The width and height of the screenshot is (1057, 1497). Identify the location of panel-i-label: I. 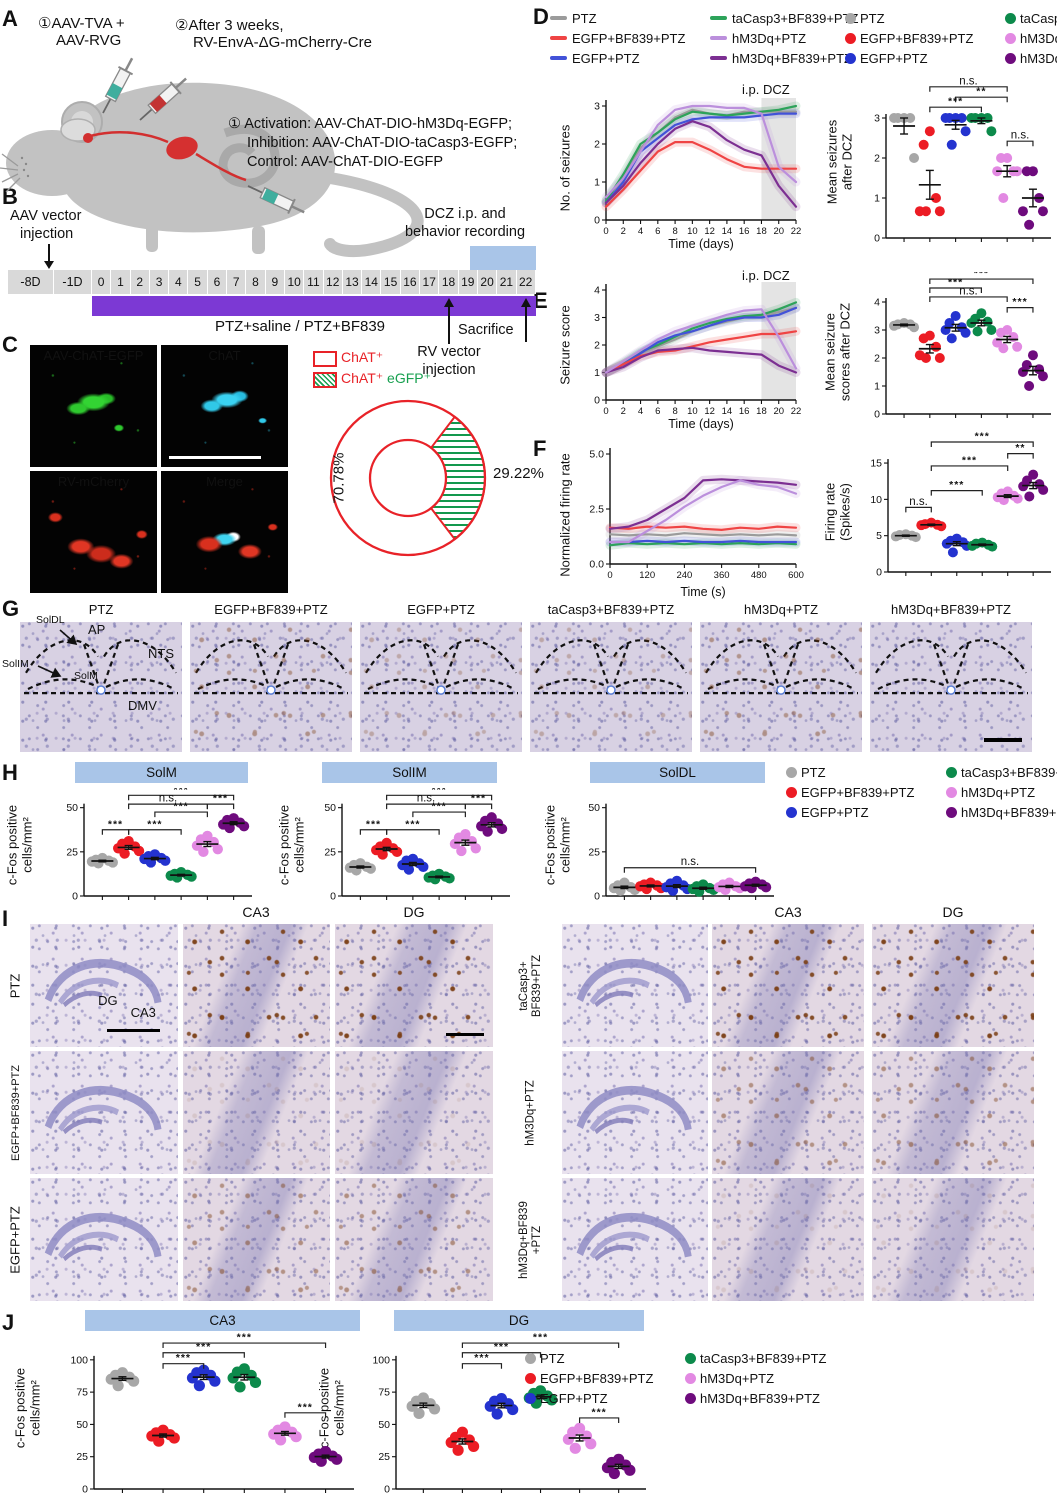
(5, 918).